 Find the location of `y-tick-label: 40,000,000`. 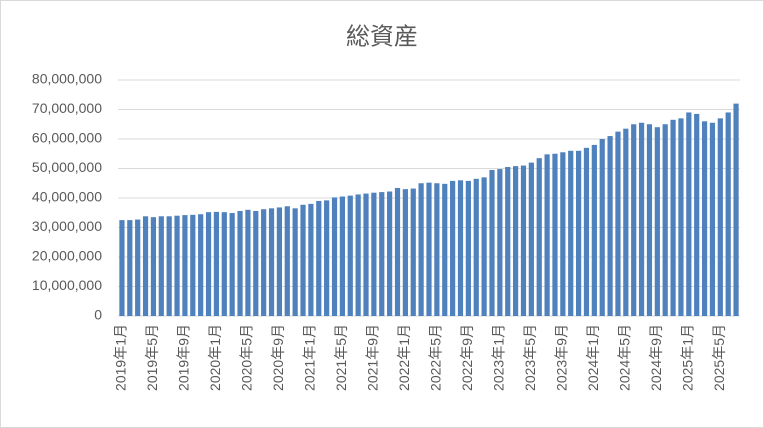

y-tick-label: 40,000,000 is located at coordinates (67, 197).